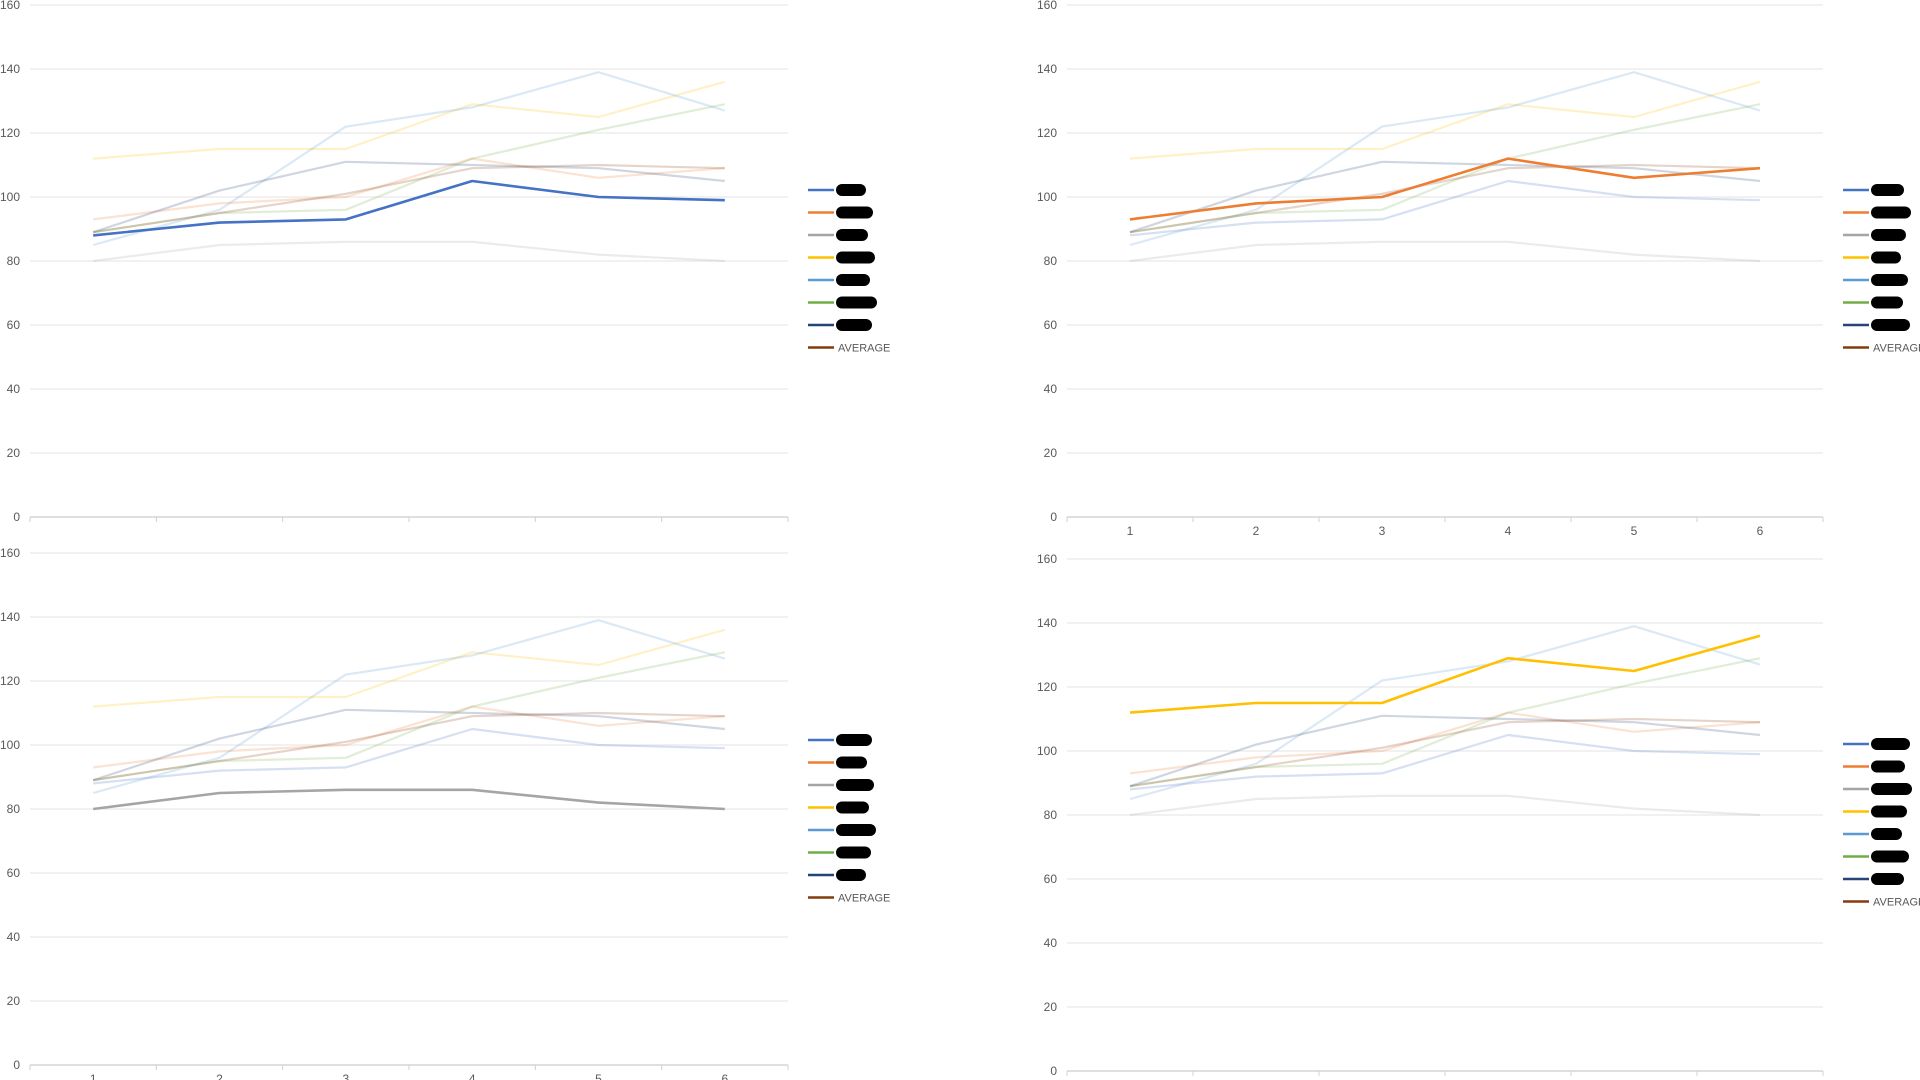 The height and width of the screenshot is (1080, 1920). I want to click on series-line-2-highlighted, so click(1445, 189).